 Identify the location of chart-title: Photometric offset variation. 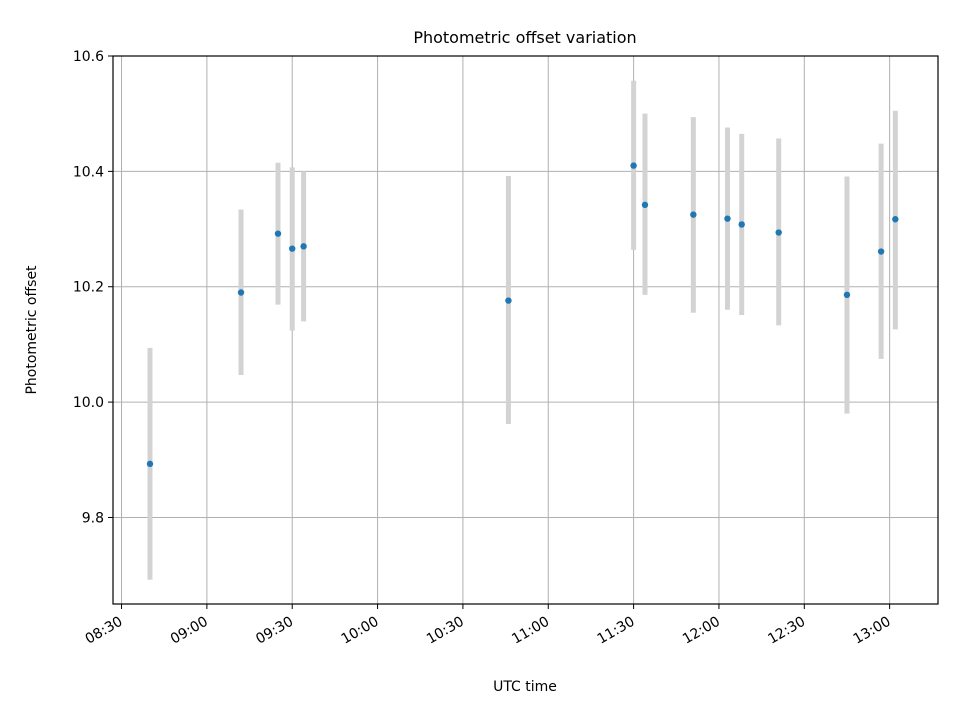
(524, 37).